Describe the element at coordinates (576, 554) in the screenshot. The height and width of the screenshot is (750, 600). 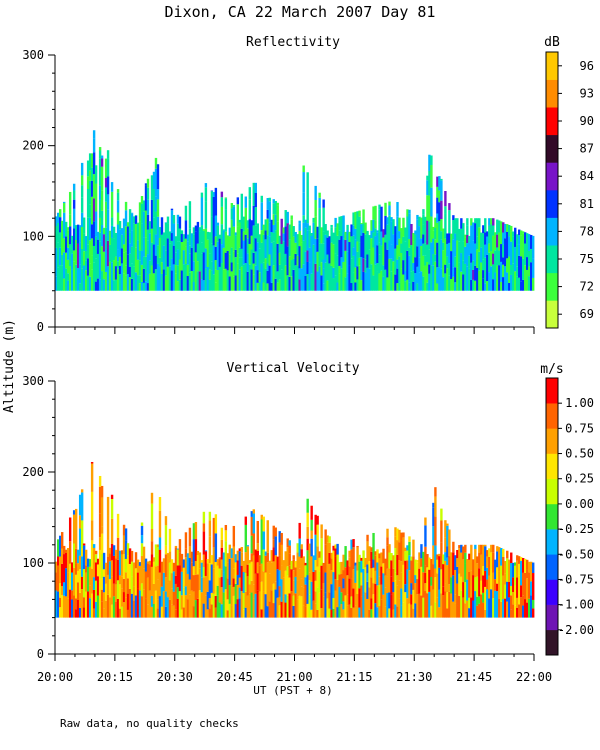
I see `velocity-colorbar-tick-label: -0.50` at that location.